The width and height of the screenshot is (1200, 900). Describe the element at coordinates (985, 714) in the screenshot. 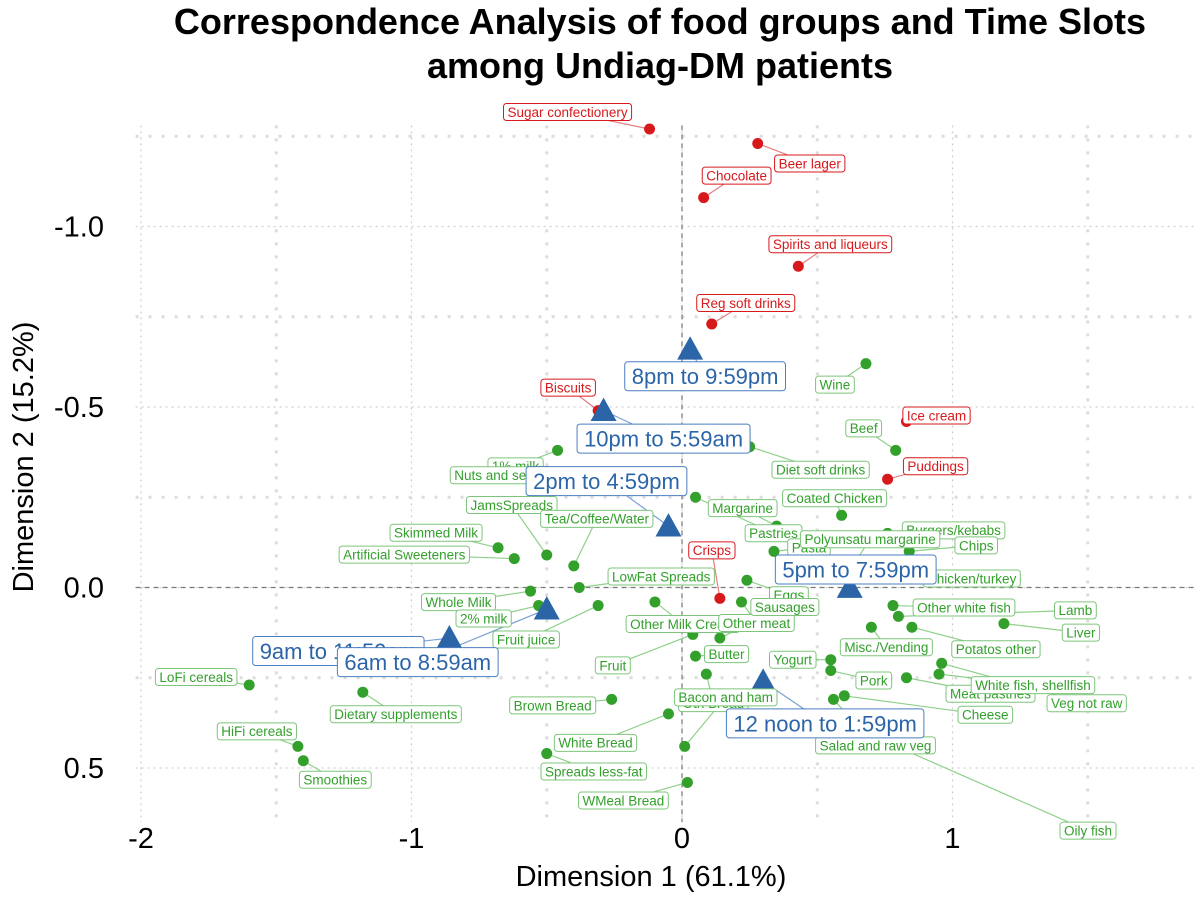

I see `food-group-label: Cheese` at that location.